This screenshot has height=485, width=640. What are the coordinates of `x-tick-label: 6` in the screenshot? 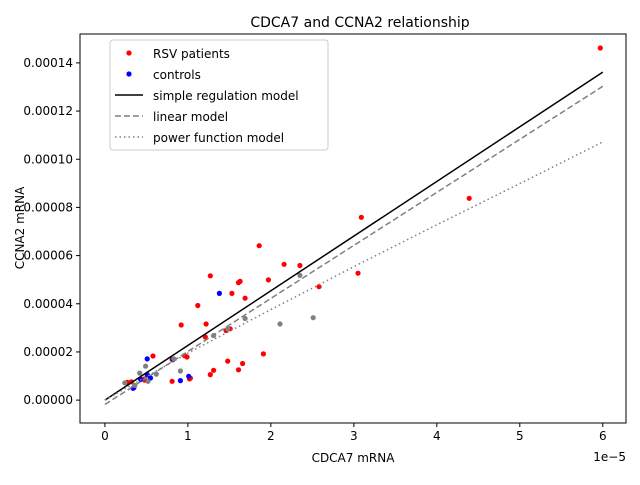 It's located at (603, 436).